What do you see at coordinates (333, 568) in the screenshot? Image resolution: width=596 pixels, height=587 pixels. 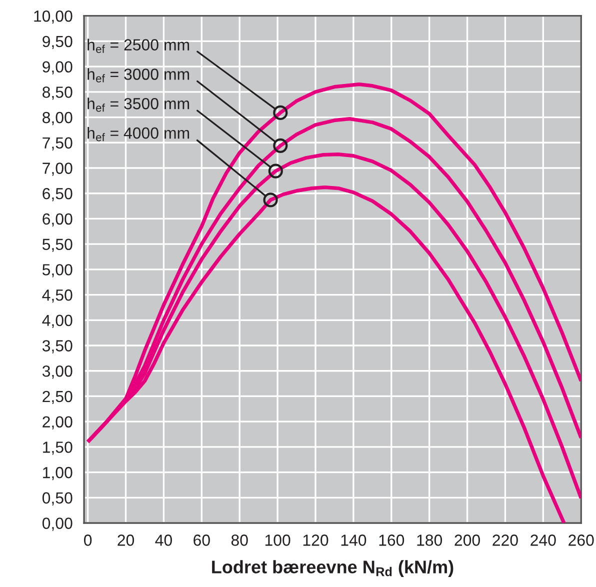 I see `x-axis-title: Lodret bæreevne N$_{Rd}$ (kN/m)` at bounding box center [333, 568].